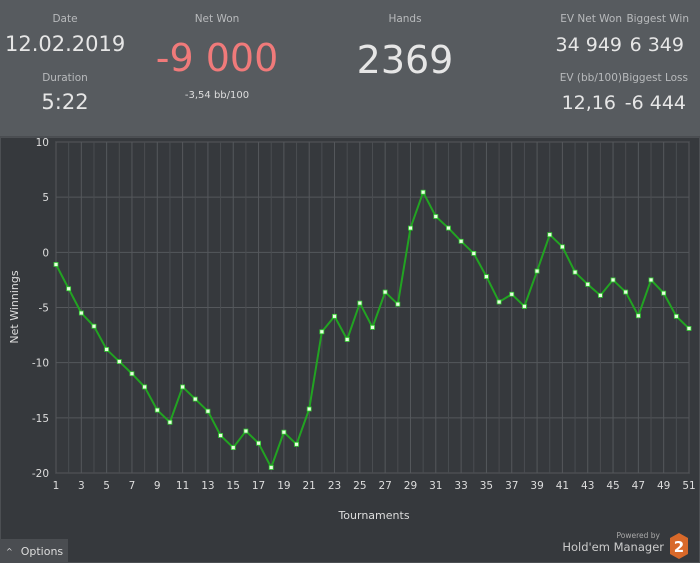  Describe the element at coordinates (613, 547) in the screenshot. I see `brand-name: Hold'em Manager` at that location.